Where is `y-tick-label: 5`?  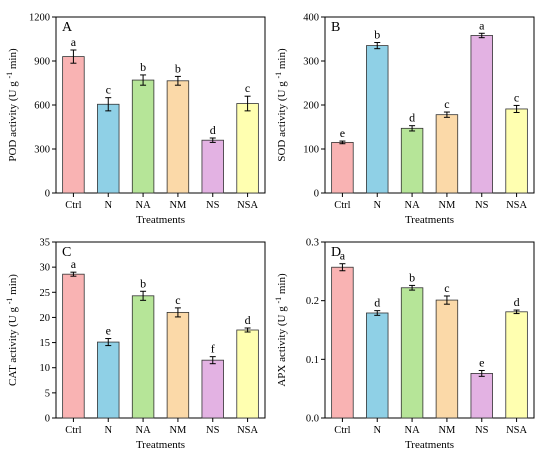 y-tick-label: 5 is located at coordinates (47, 393).